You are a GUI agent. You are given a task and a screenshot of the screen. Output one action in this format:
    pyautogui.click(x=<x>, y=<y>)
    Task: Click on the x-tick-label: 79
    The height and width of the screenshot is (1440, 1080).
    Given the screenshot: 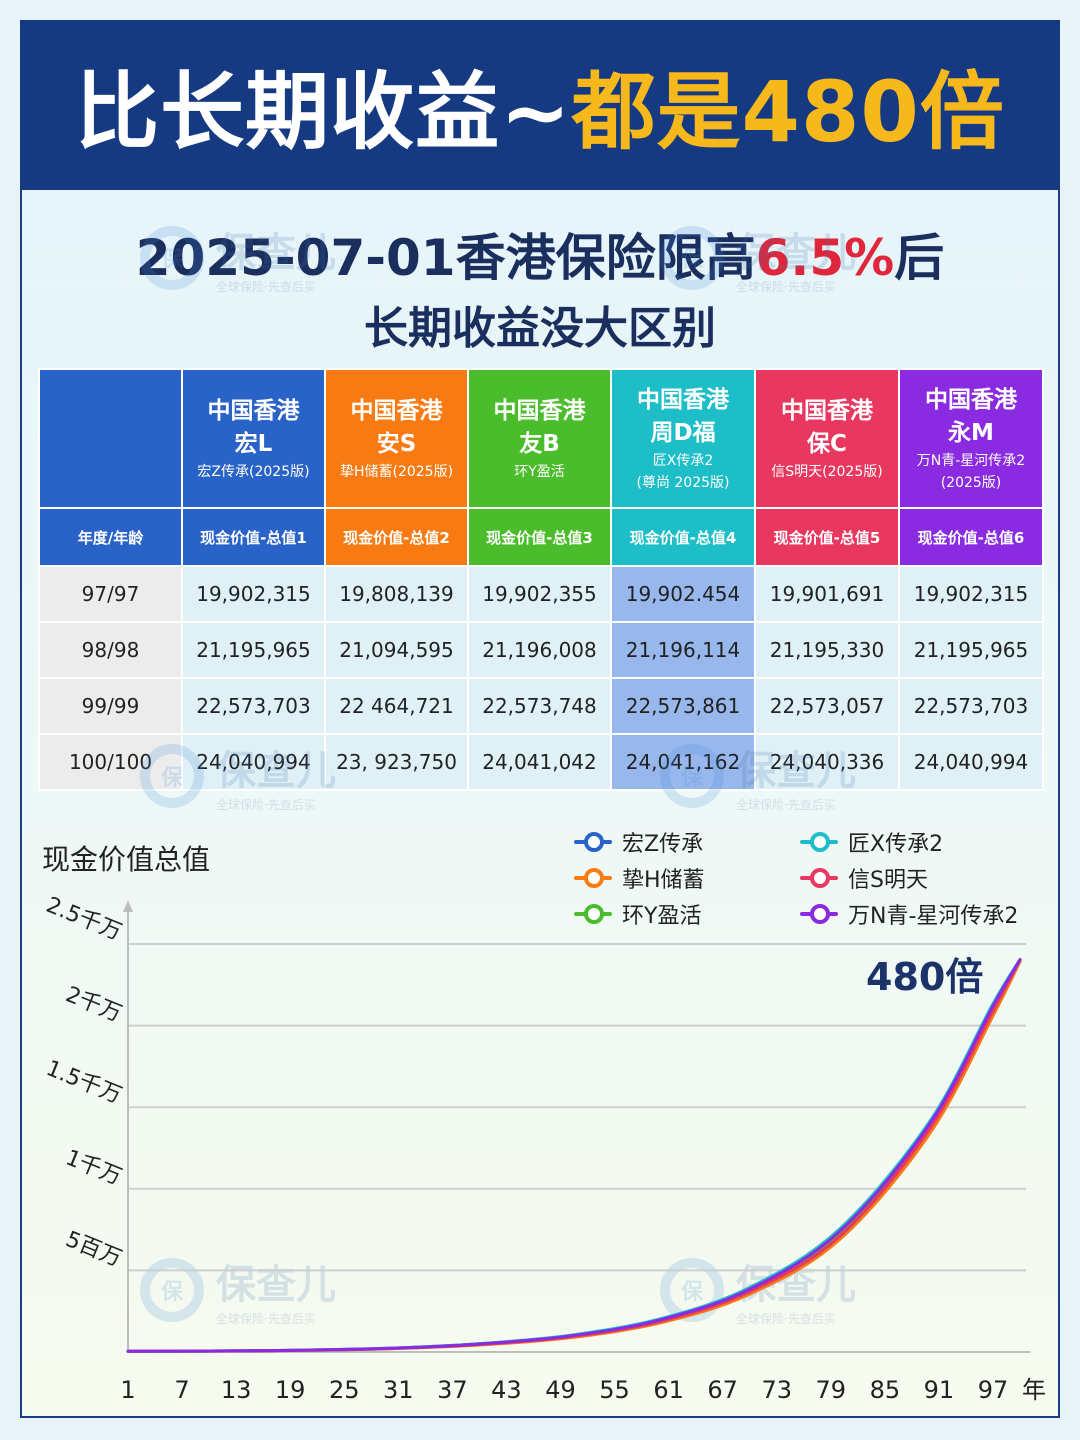 What is the action you would take?
    pyautogui.click(x=831, y=1390)
    